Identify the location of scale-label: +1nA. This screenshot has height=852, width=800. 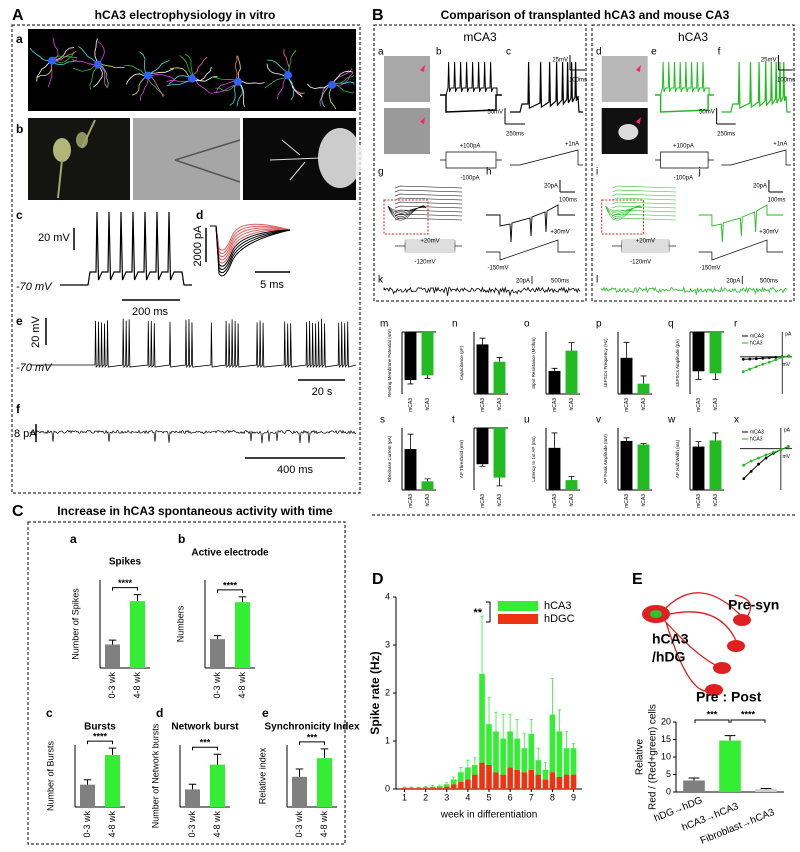
(572, 145).